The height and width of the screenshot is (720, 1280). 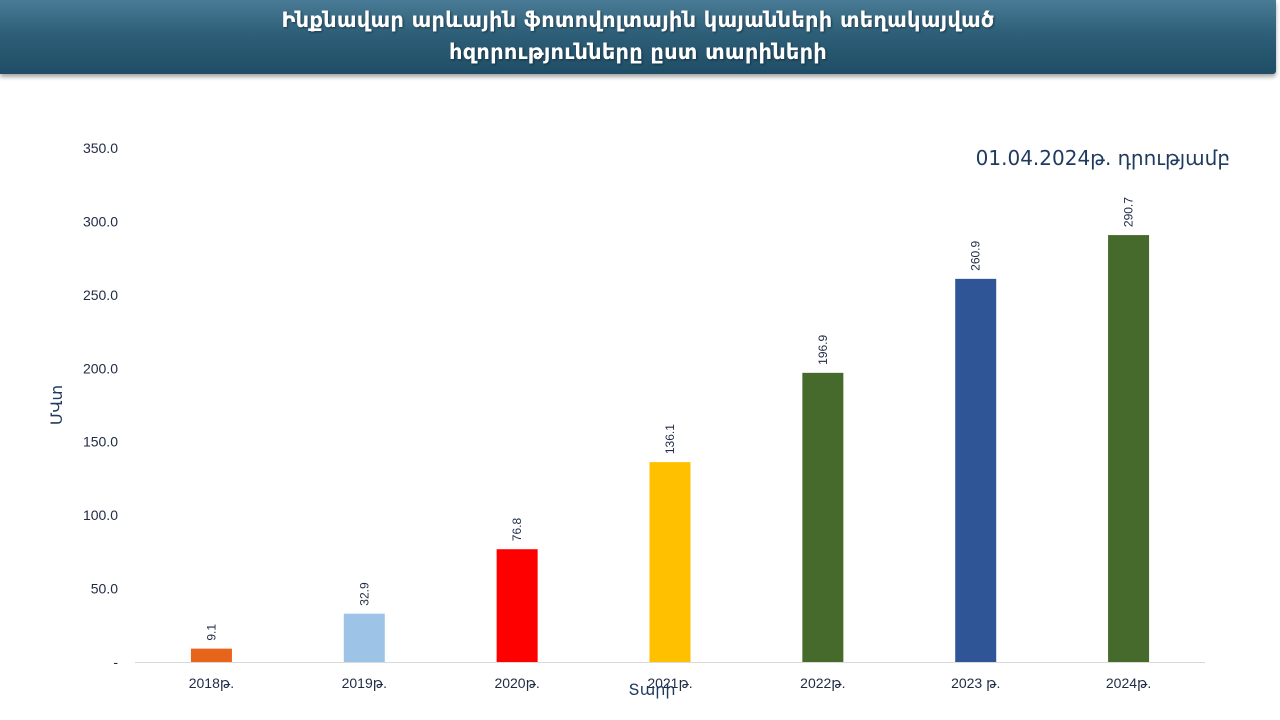 What do you see at coordinates (516, 683) in the screenshot?
I see `x-tick-label: 2020թ.` at bounding box center [516, 683].